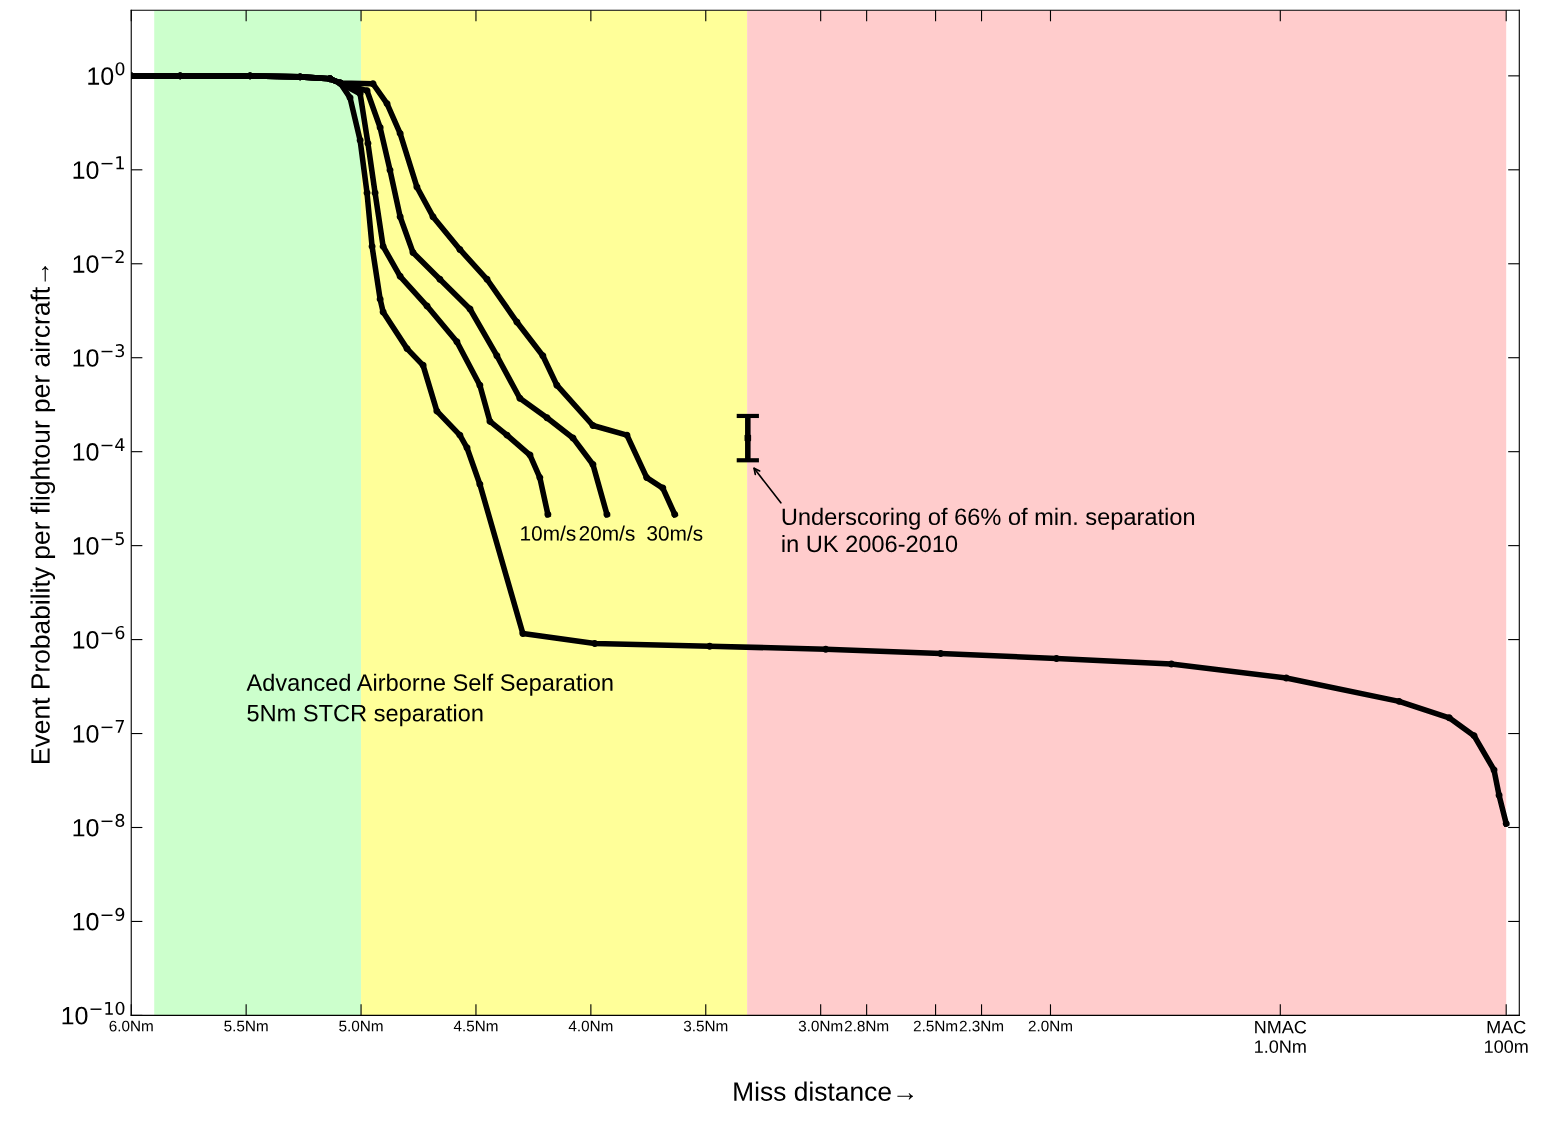  I want to click on x-axis-title: Miss distance→, so click(824, 1091).